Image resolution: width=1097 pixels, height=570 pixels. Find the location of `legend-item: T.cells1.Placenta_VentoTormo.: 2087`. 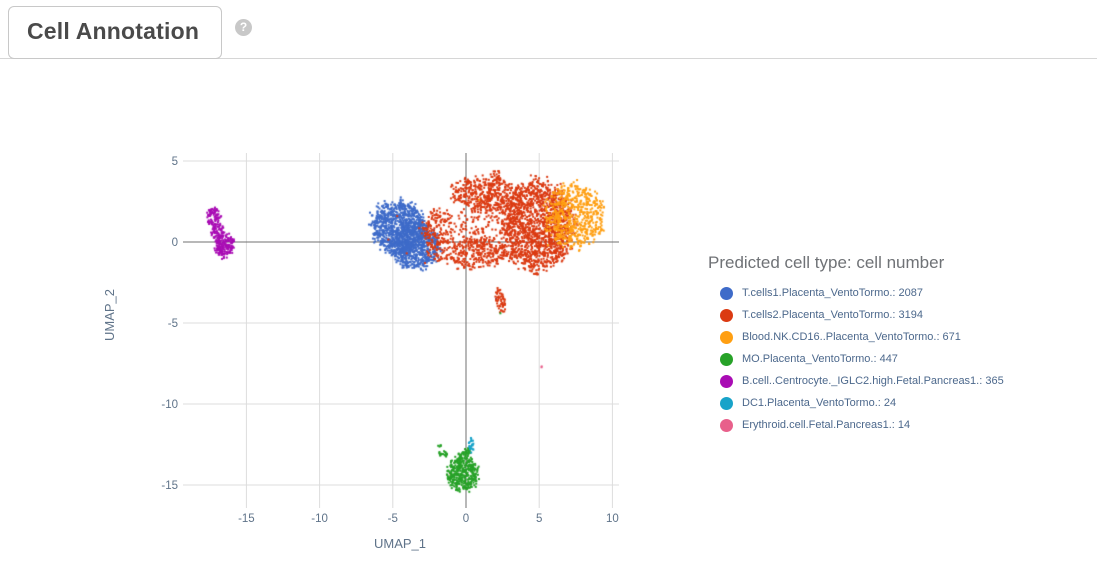

legend-item: T.cells1.Placenta_VentoTormo.: 2087 is located at coordinates (878, 293).